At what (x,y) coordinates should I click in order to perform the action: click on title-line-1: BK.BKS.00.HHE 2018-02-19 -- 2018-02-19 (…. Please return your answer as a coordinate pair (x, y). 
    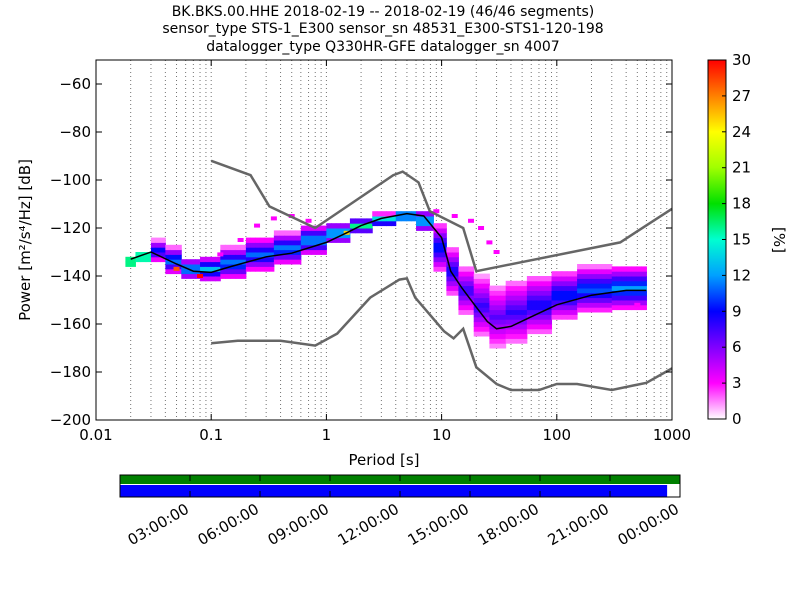
    Looking at the image, I should click on (383, 12).